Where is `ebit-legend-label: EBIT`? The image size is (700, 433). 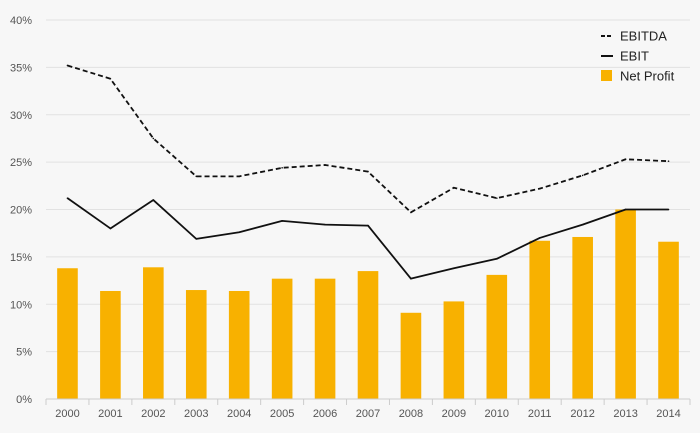 ebit-legend-label: EBIT is located at coordinates (634, 56).